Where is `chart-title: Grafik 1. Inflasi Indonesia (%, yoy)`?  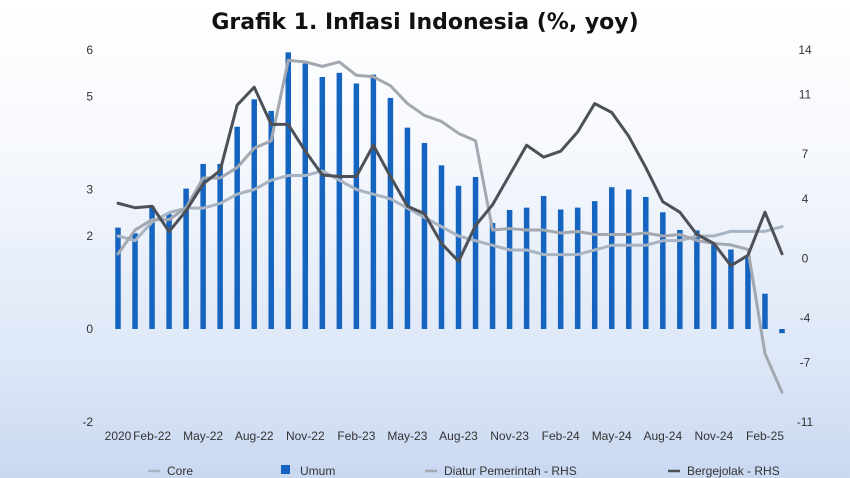
chart-title: Grafik 1. Inflasi Indonesia (%, yoy) is located at coordinates (425, 22).